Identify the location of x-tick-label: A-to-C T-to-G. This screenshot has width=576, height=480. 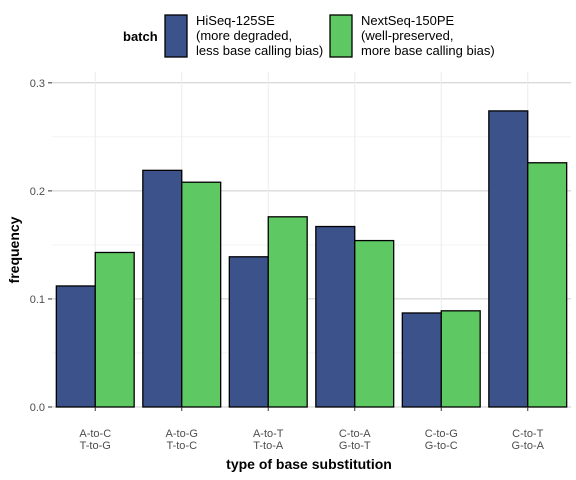
(95, 440).